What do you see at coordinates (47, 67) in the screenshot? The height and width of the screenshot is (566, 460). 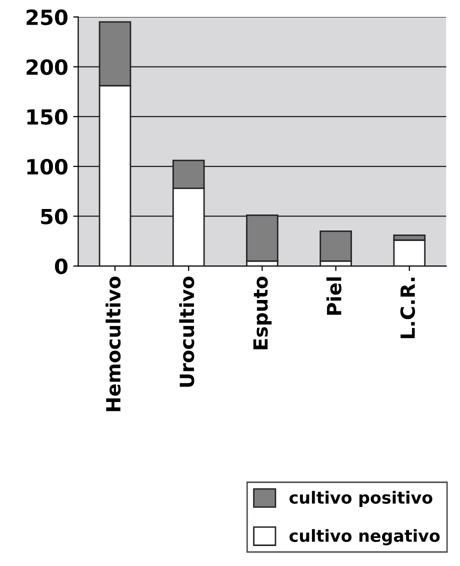 I see `y-tick-label: 200` at bounding box center [47, 67].